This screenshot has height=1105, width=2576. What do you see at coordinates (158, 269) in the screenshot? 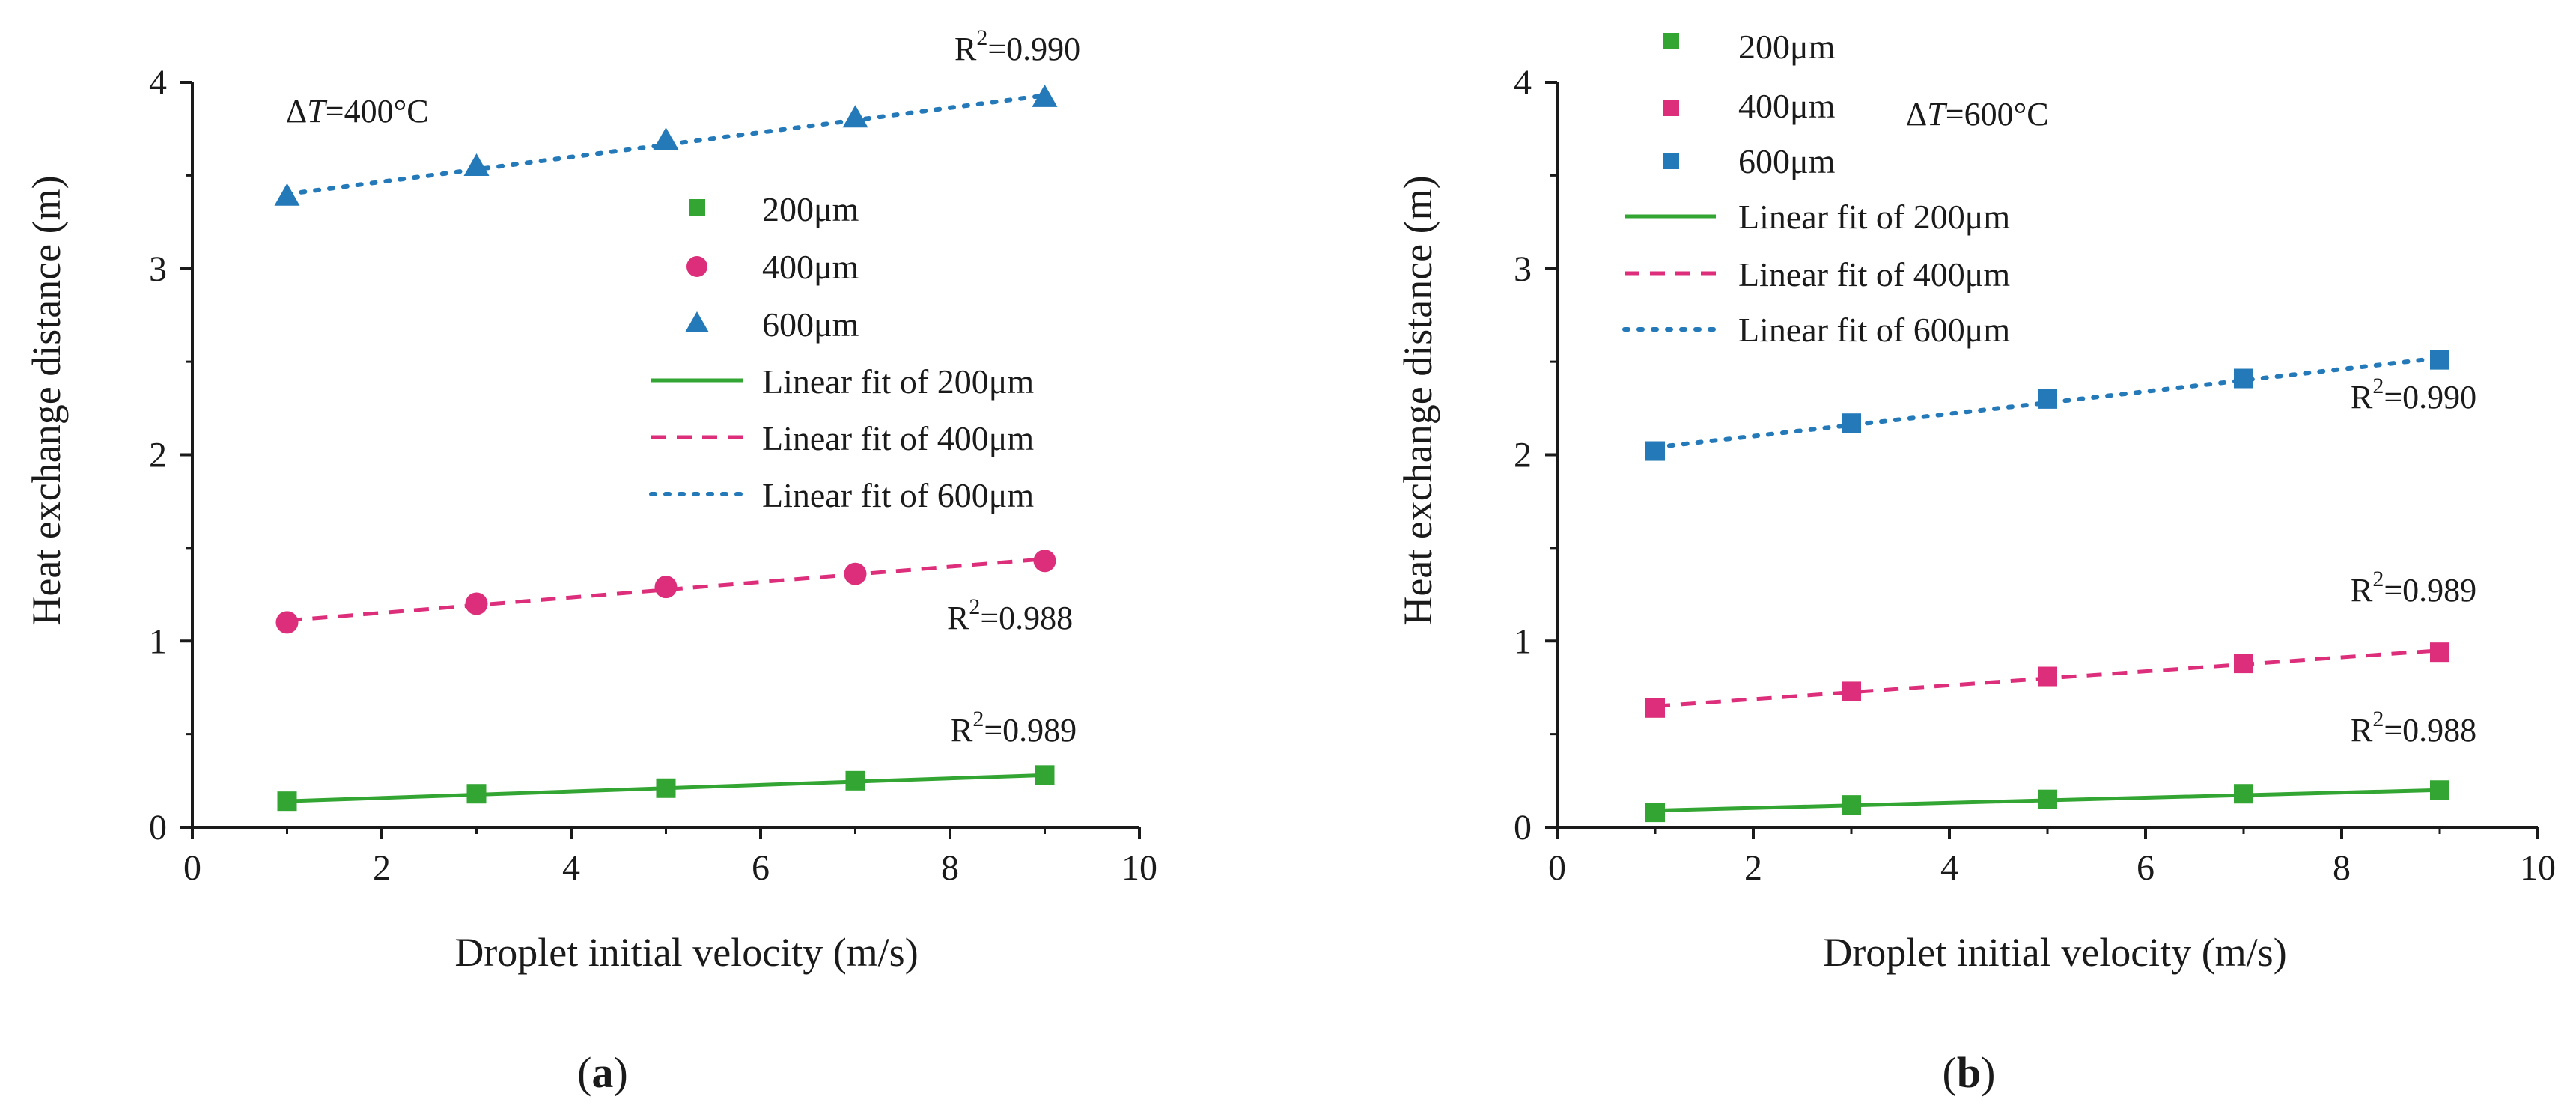
I see `panel-a-y-tick-label: 3` at bounding box center [158, 269].